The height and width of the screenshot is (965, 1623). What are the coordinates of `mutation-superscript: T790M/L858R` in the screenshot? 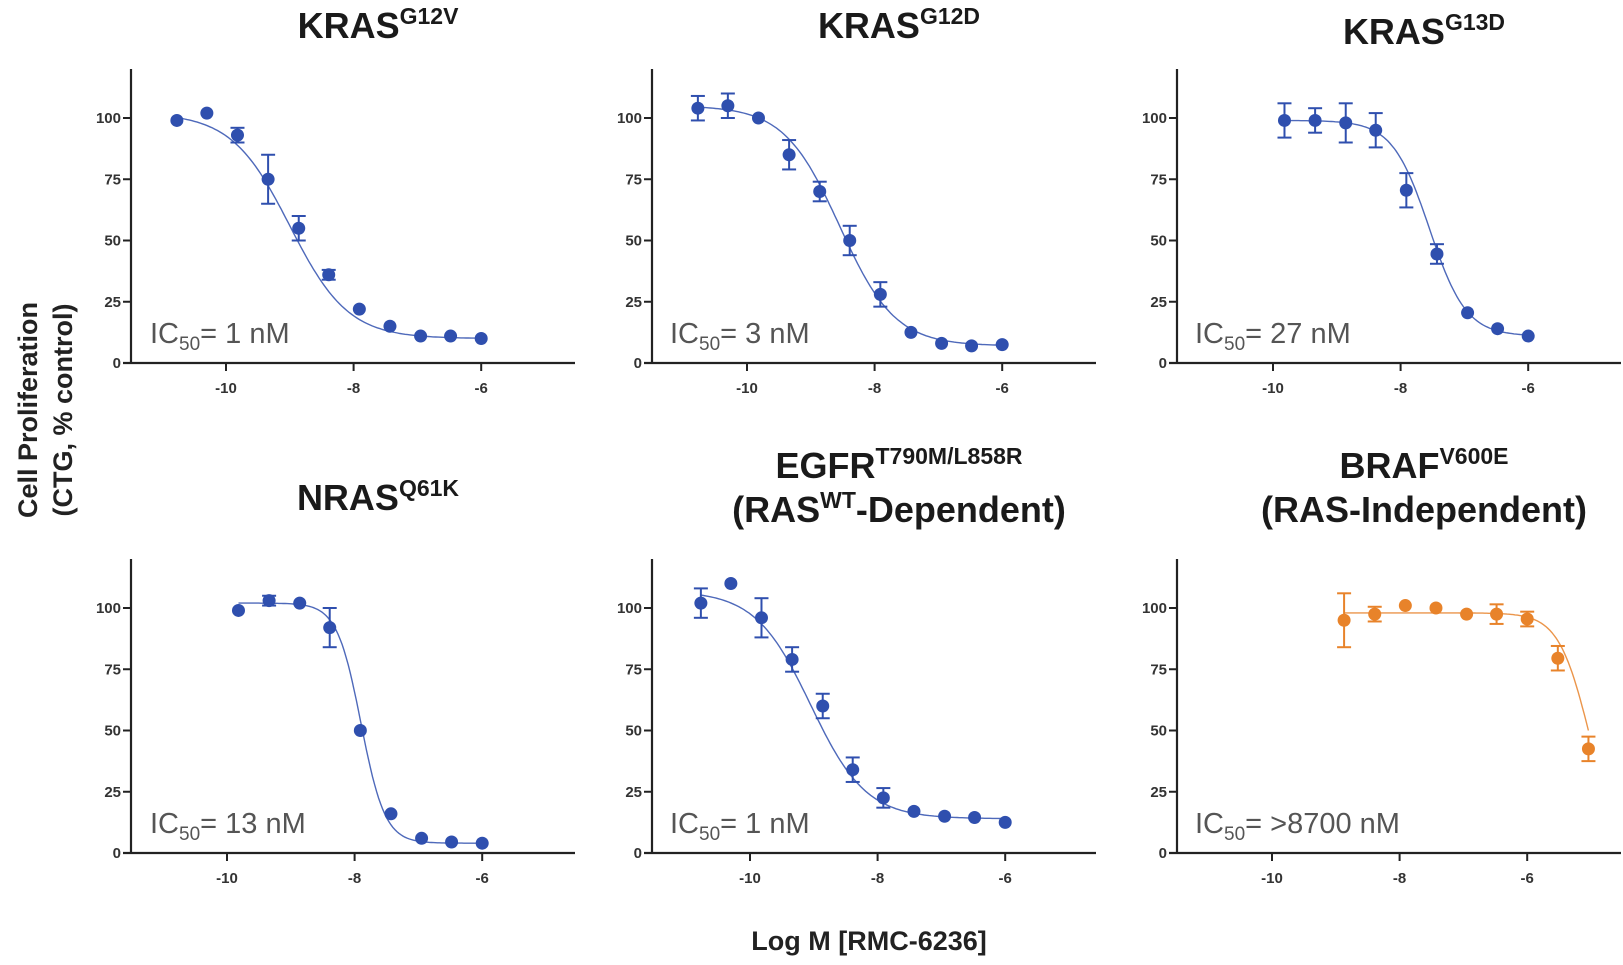 It's located at (949, 456).